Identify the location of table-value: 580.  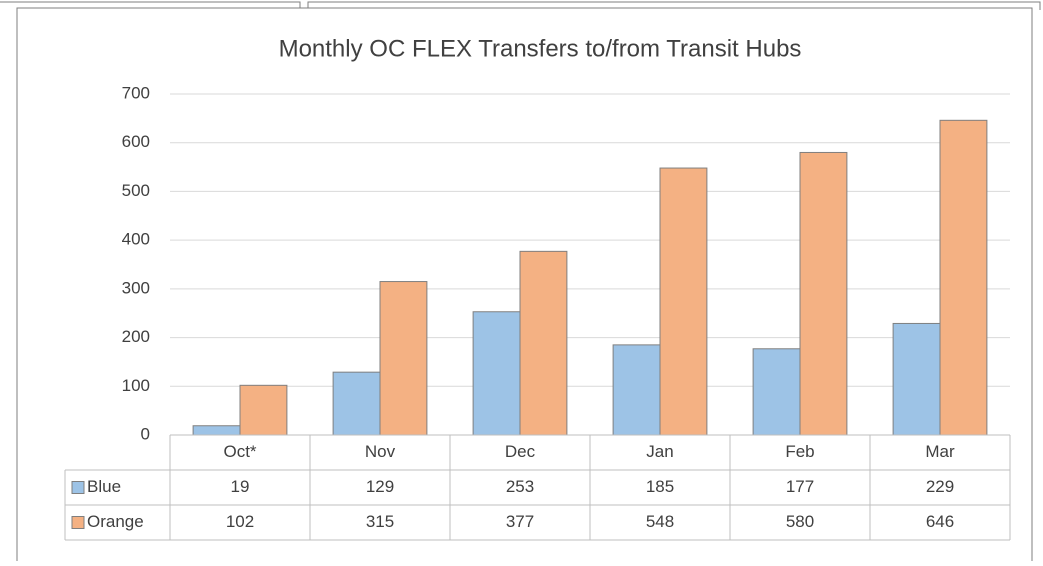
(800, 521).